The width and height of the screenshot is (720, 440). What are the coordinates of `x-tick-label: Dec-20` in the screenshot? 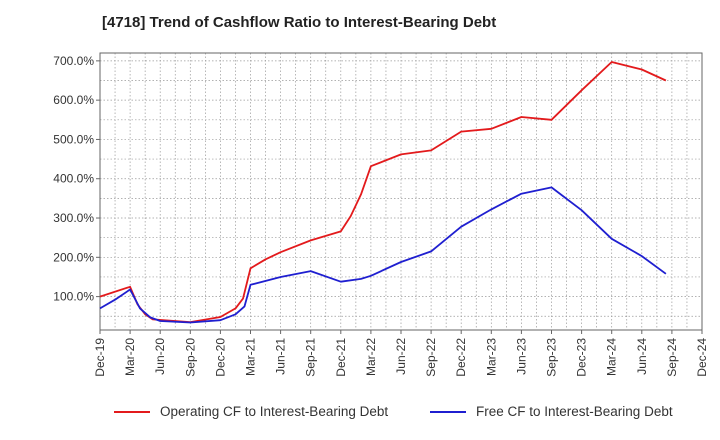 It's located at (220, 357).